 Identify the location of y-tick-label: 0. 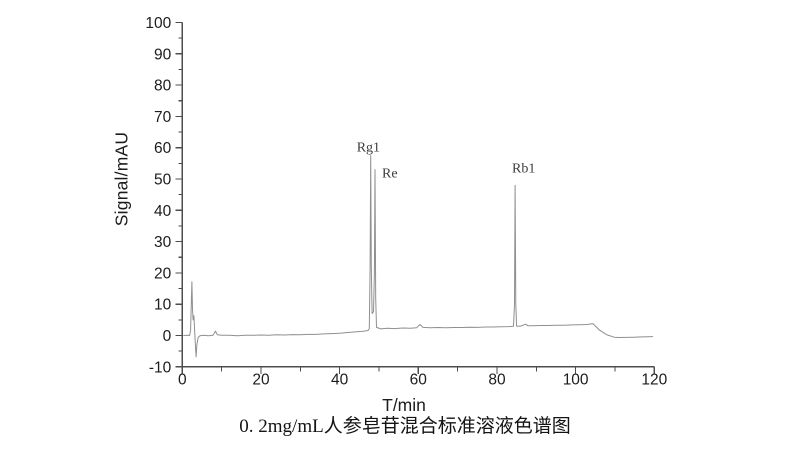
(167, 336).